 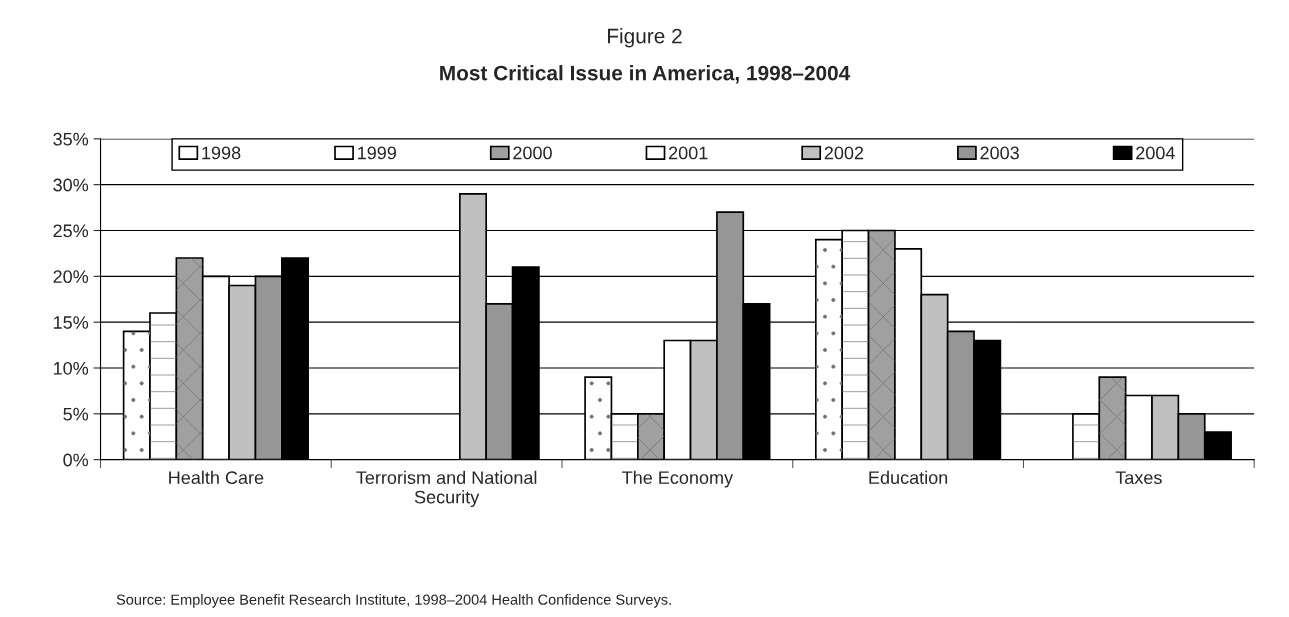 I want to click on chart-title: Figure 2, so click(x=645, y=38).